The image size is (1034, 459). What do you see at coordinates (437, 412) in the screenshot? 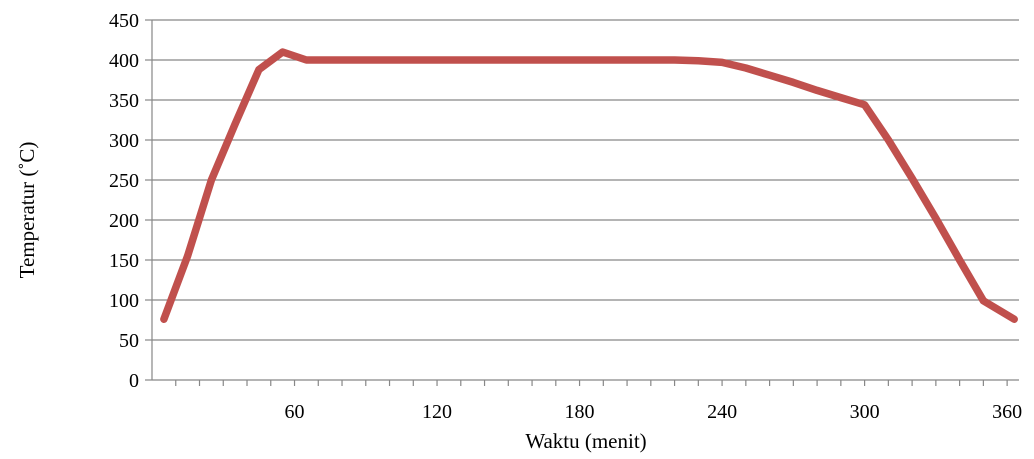
I see `x-tick-label: 120` at bounding box center [437, 412].